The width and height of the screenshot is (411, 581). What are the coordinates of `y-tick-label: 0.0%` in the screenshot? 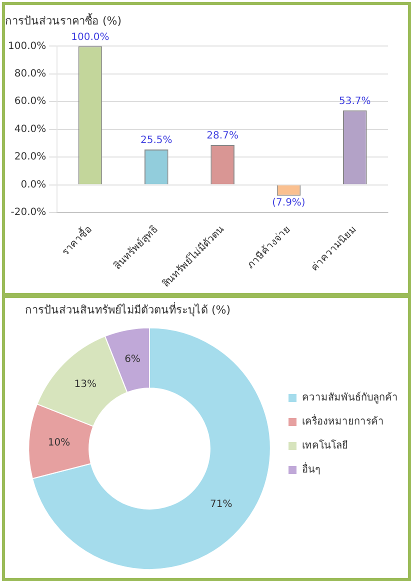 It's located at (33, 184).